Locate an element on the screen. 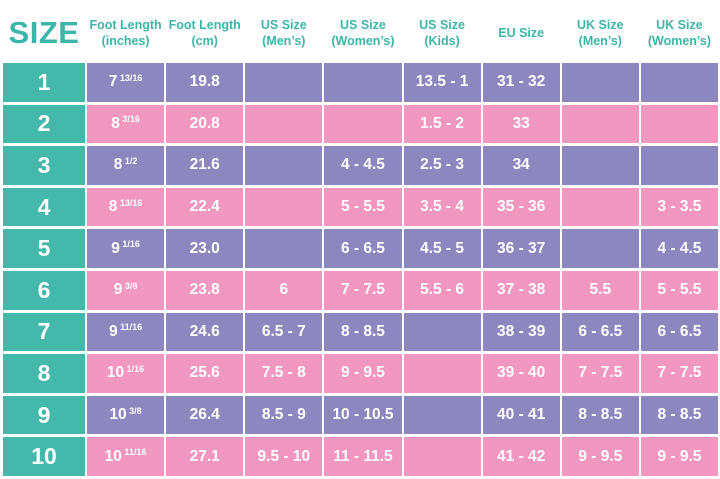 The height and width of the screenshot is (479, 720). table-cell: 8 1/2 is located at coordinates (126, 165).